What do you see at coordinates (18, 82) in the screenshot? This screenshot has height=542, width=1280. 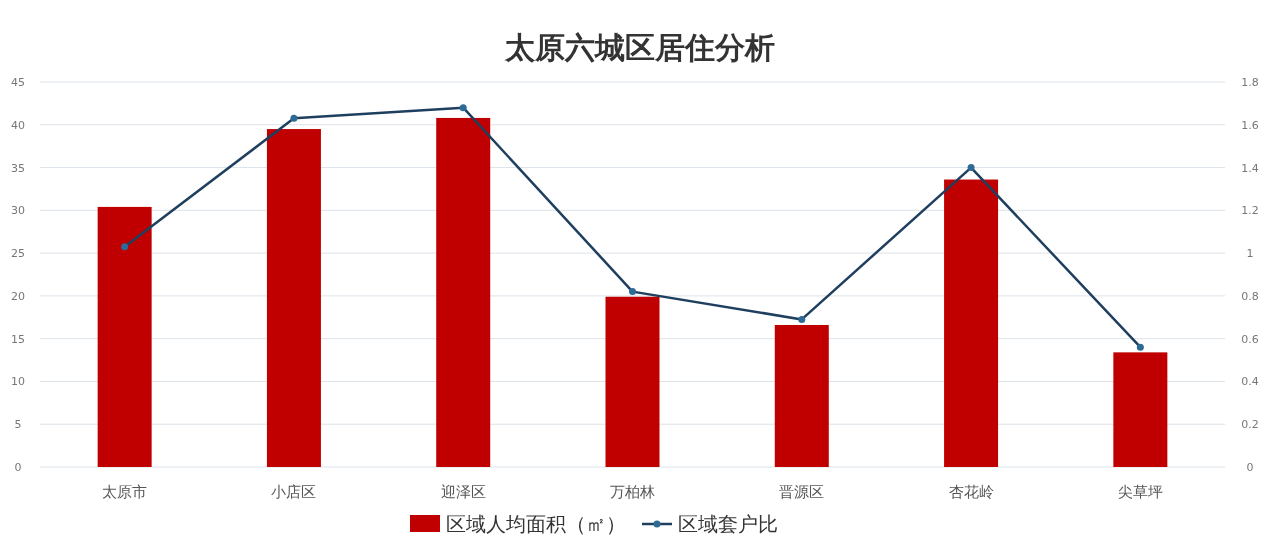 I see `y-tick-label: 45` at bounding box center [18, 82].